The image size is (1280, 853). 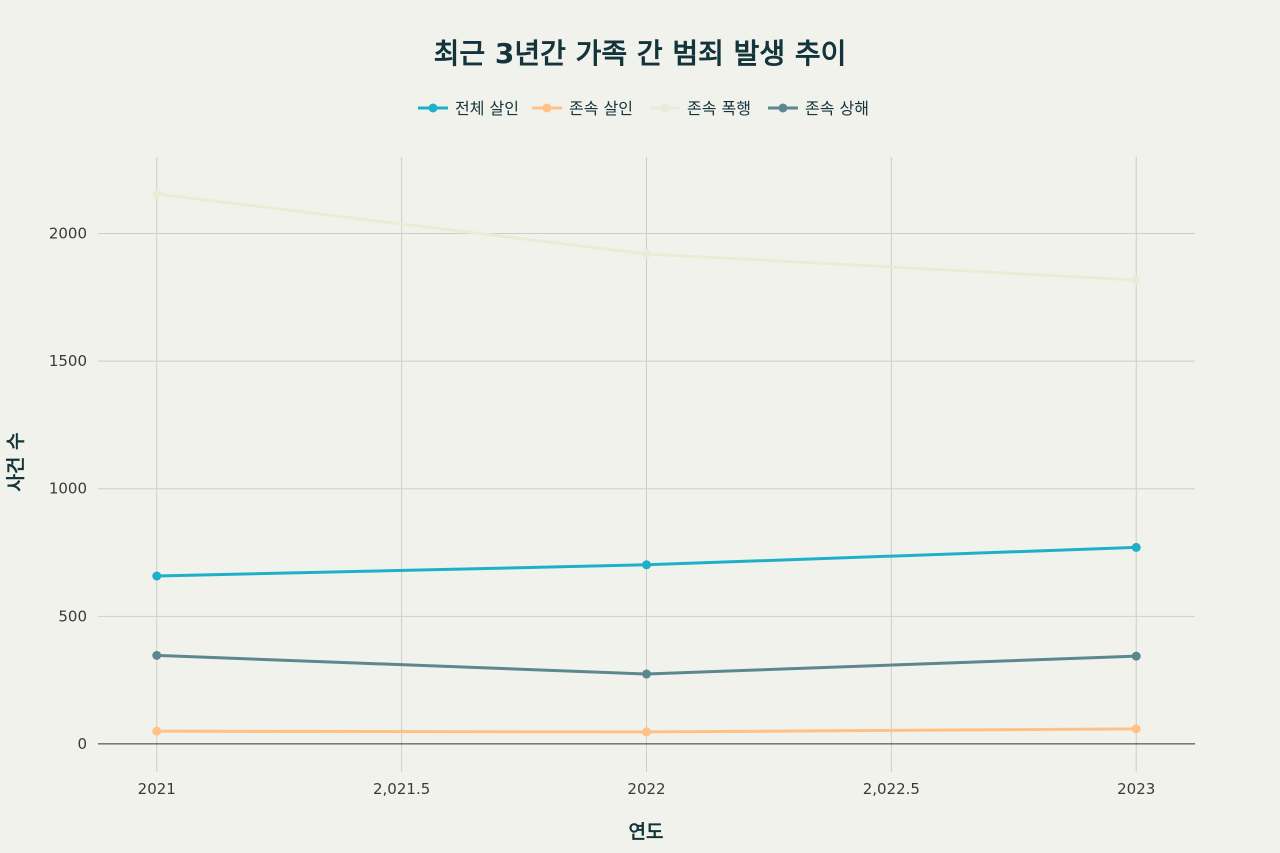 I want to click on legend-item: 존속 상해, so click(x=818, y=108).